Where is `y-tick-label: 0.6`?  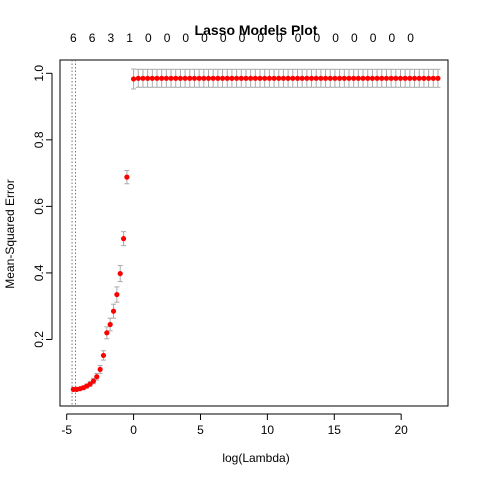
y-tick-label: 0.6 is located at coordinates (39, 206).